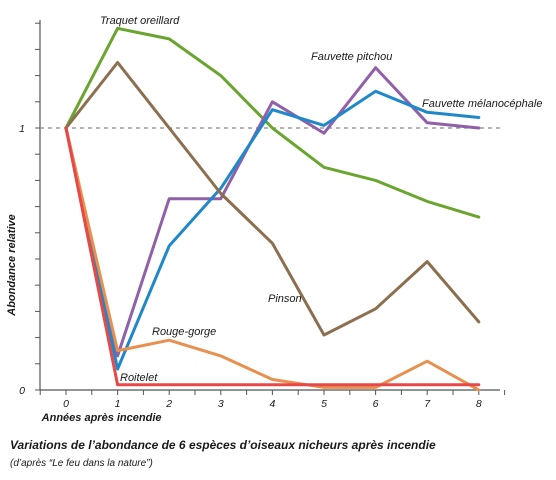 This screenshot has width=556, height=480. Describe the element at coordinates (285, 299) in the screenshot. I see `series-label-pinson: Pinson` at that location.